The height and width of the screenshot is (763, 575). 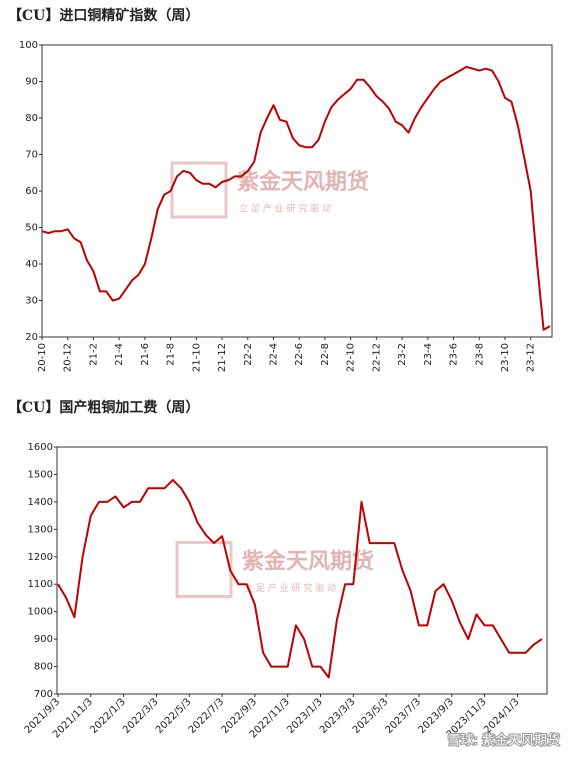 What do you see at coordinates (93, 354) in the screenshot?
I see `x-tick-label: 21-2` at bounding box center [93, 354].